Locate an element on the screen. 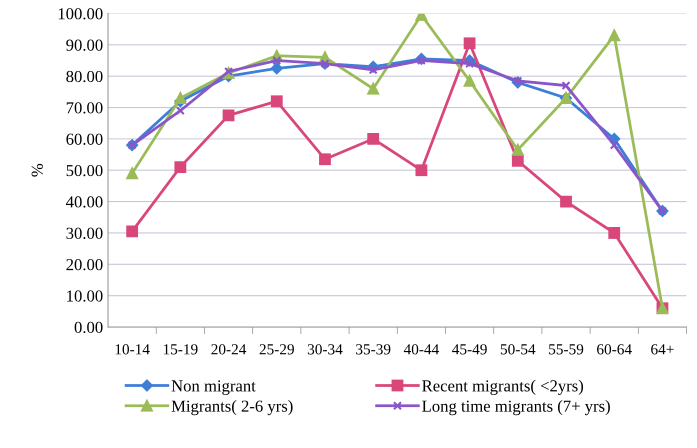 This screenshot has width=697, height=448. x-tick-label: 25-29 is located at coordinates (277, 349).